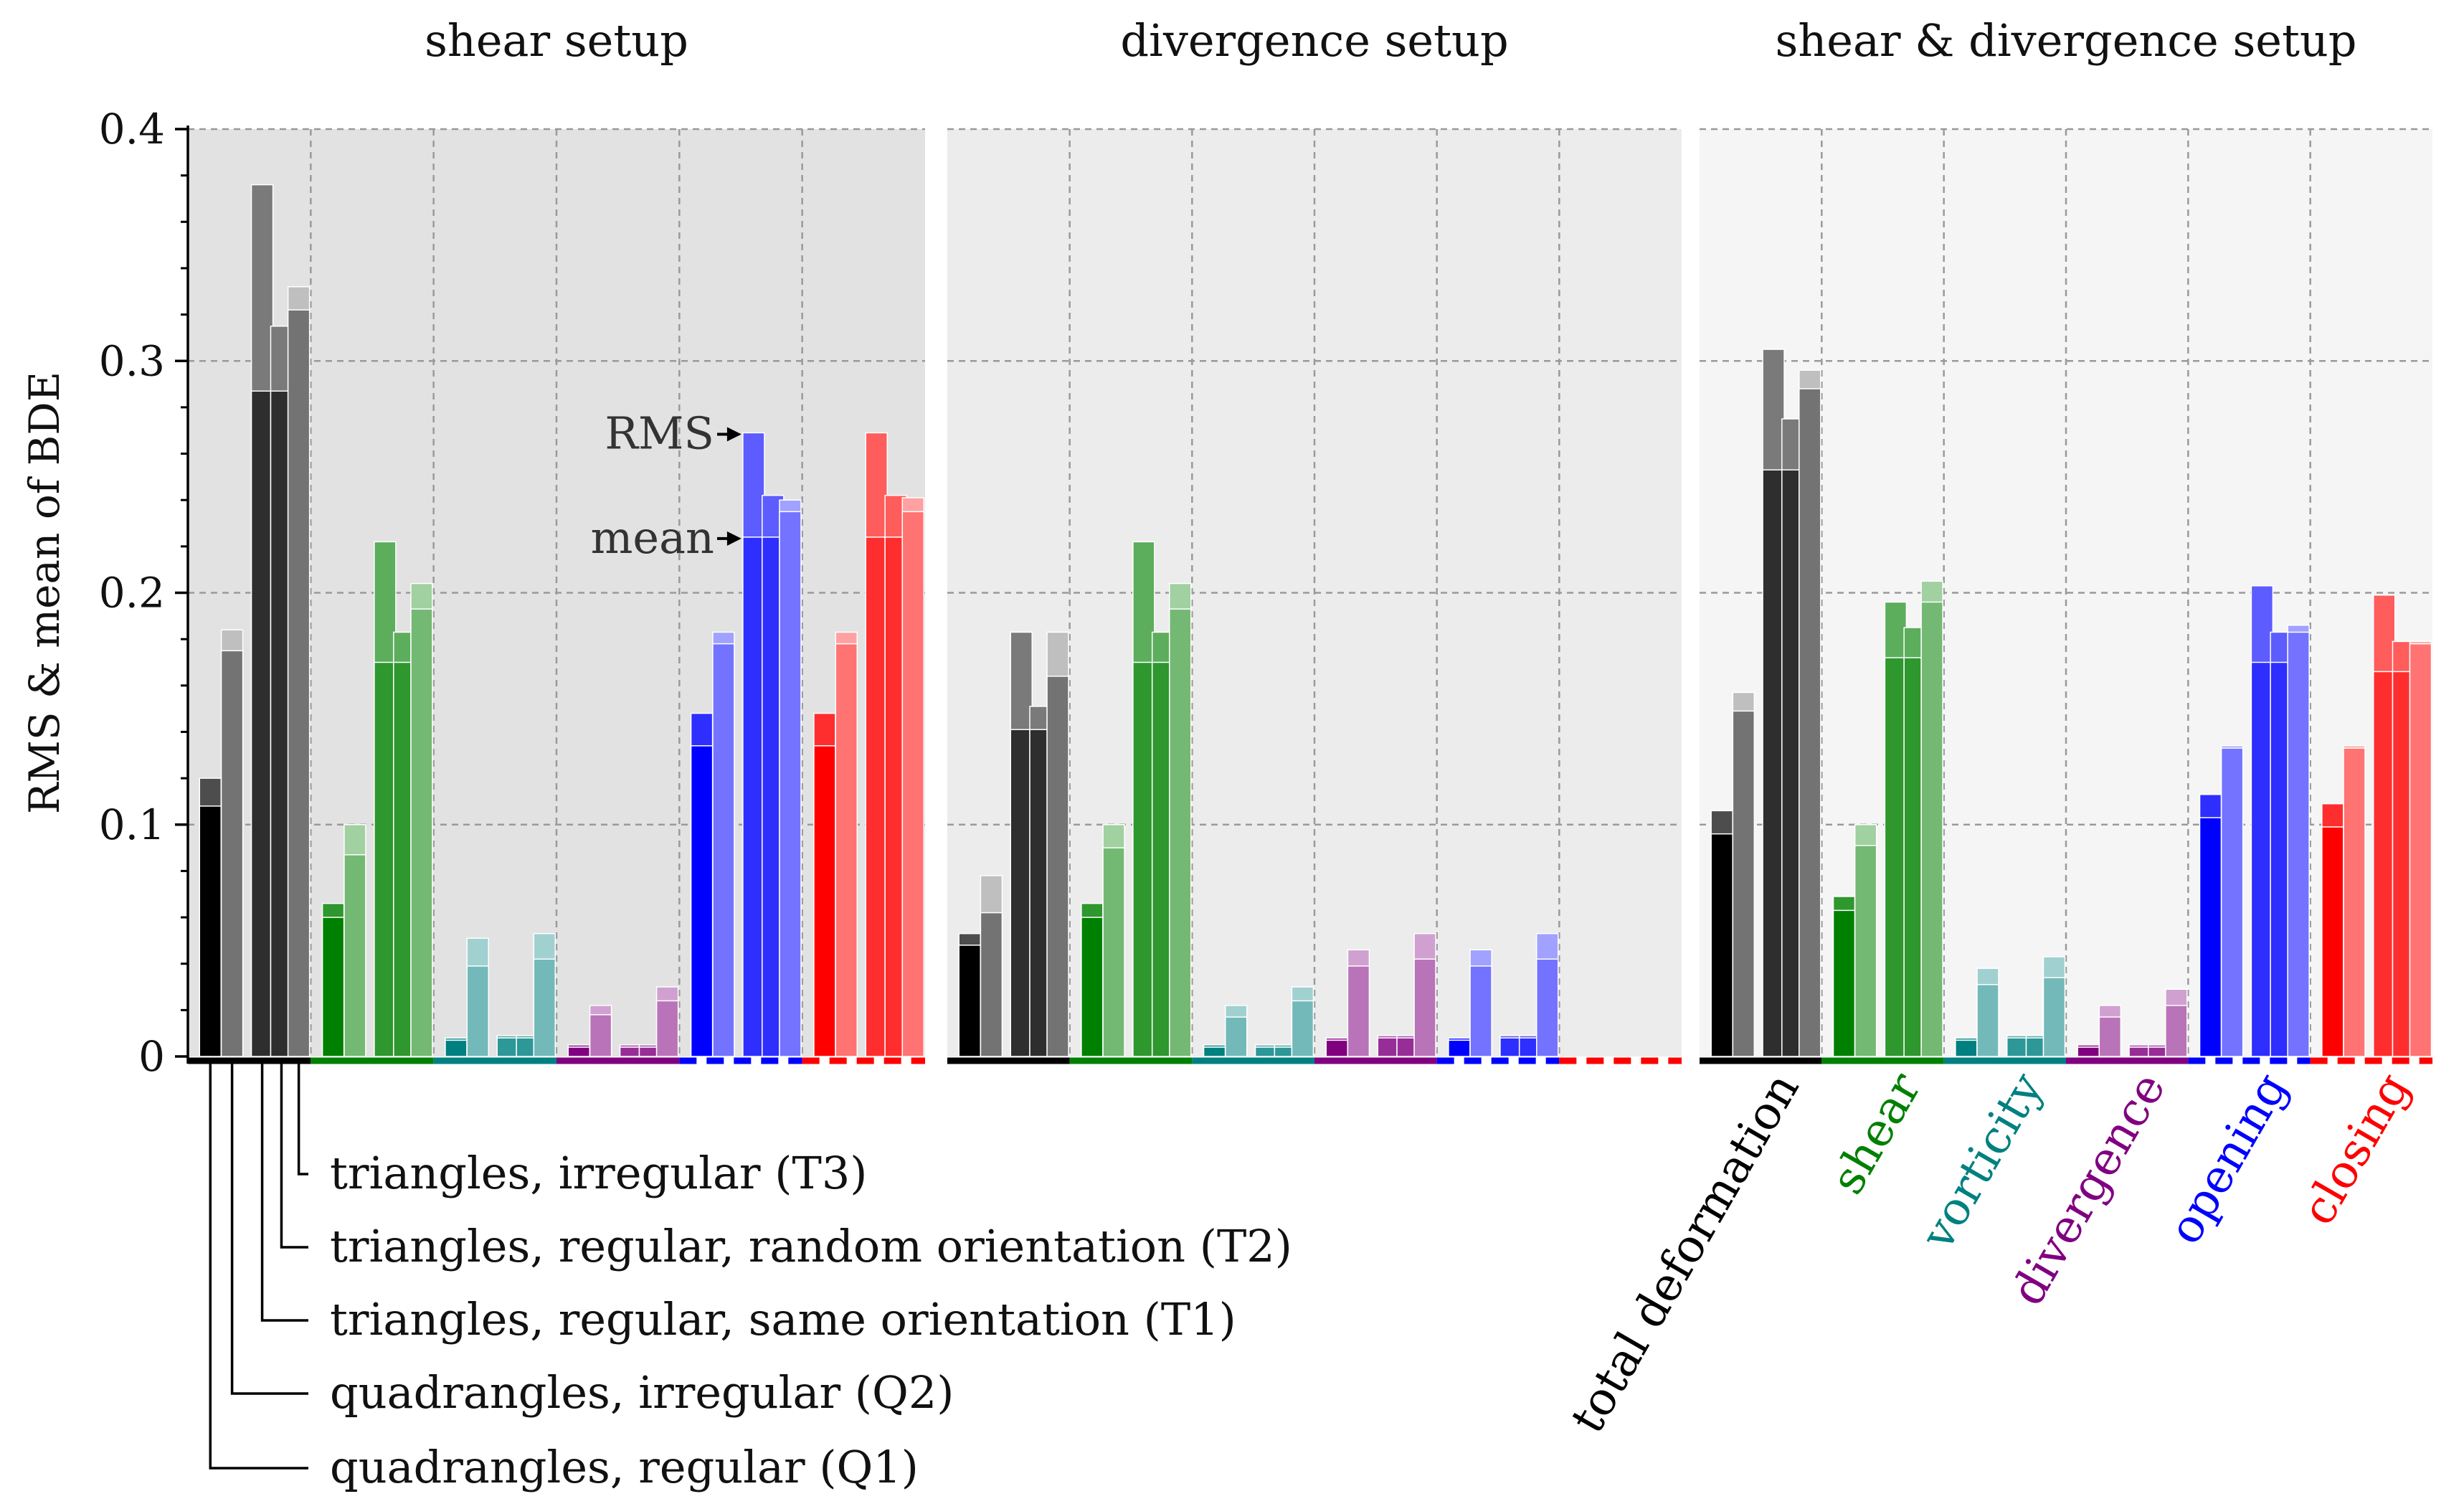 Image resolution: width=2464 pixels, height=1504 pixels. What do you see at coordinates (2139, 1051) in the screenshot?
I see `bar-mean-2-divergence-T1` at bounding box center [2139, 1051].